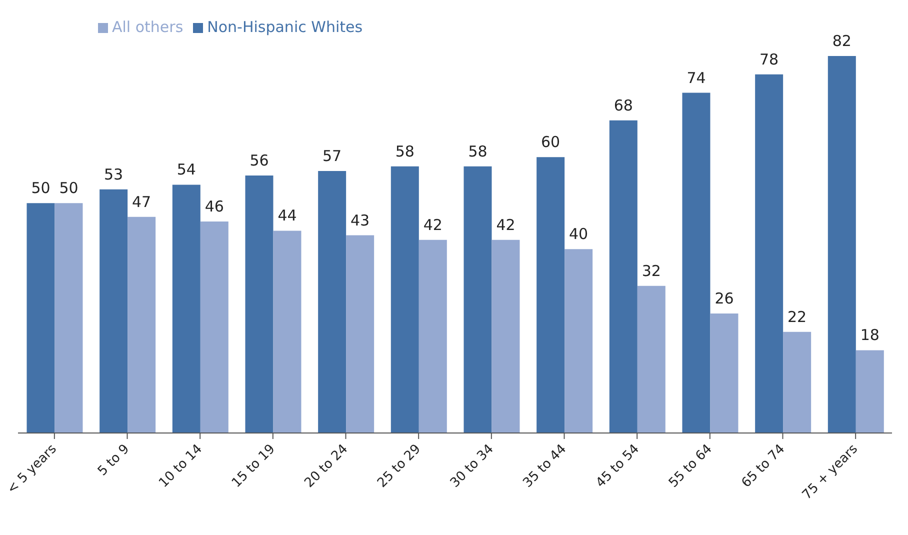 This screenshot has width=908, height=535. Describe the element at coordinates (724, 298) in the screenshot. I see `data-label: 26` at that location.